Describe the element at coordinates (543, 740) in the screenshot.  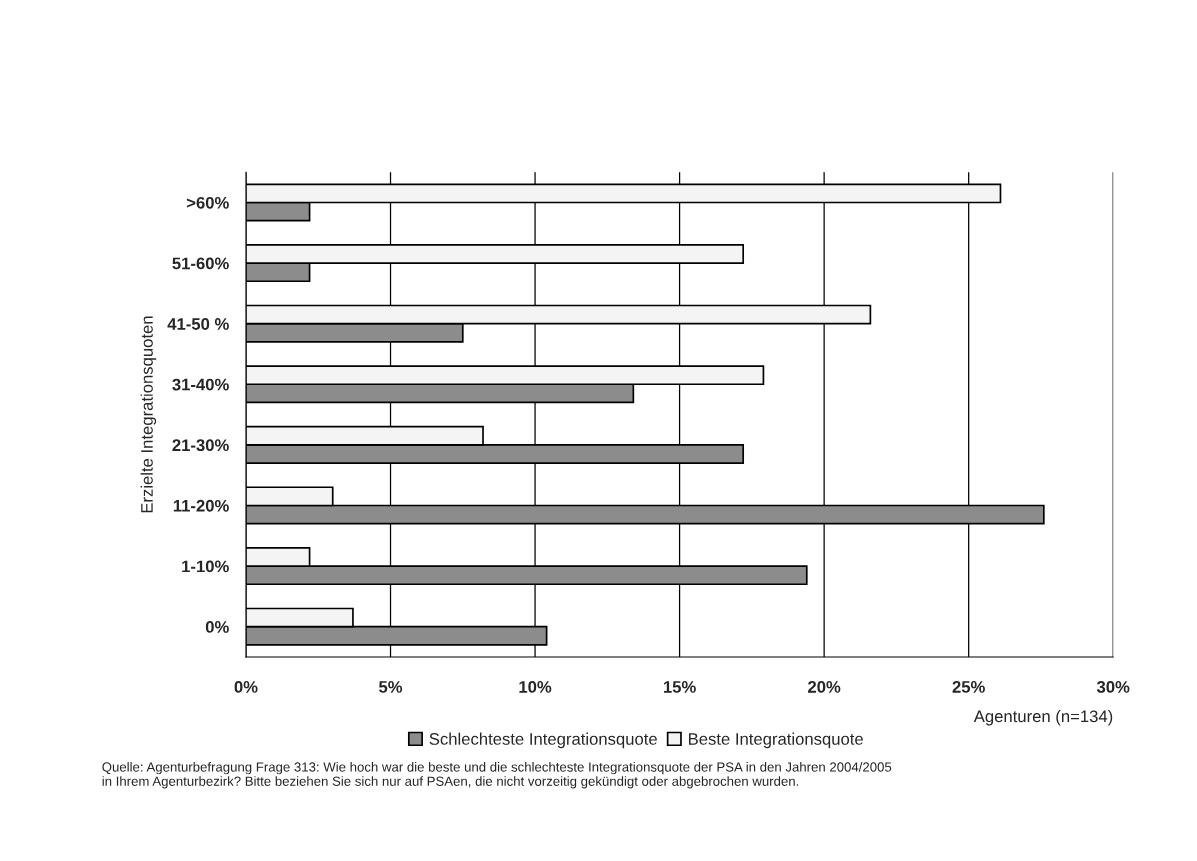
I see `legend-label: Schlechteste Integrationsquote` at that location.